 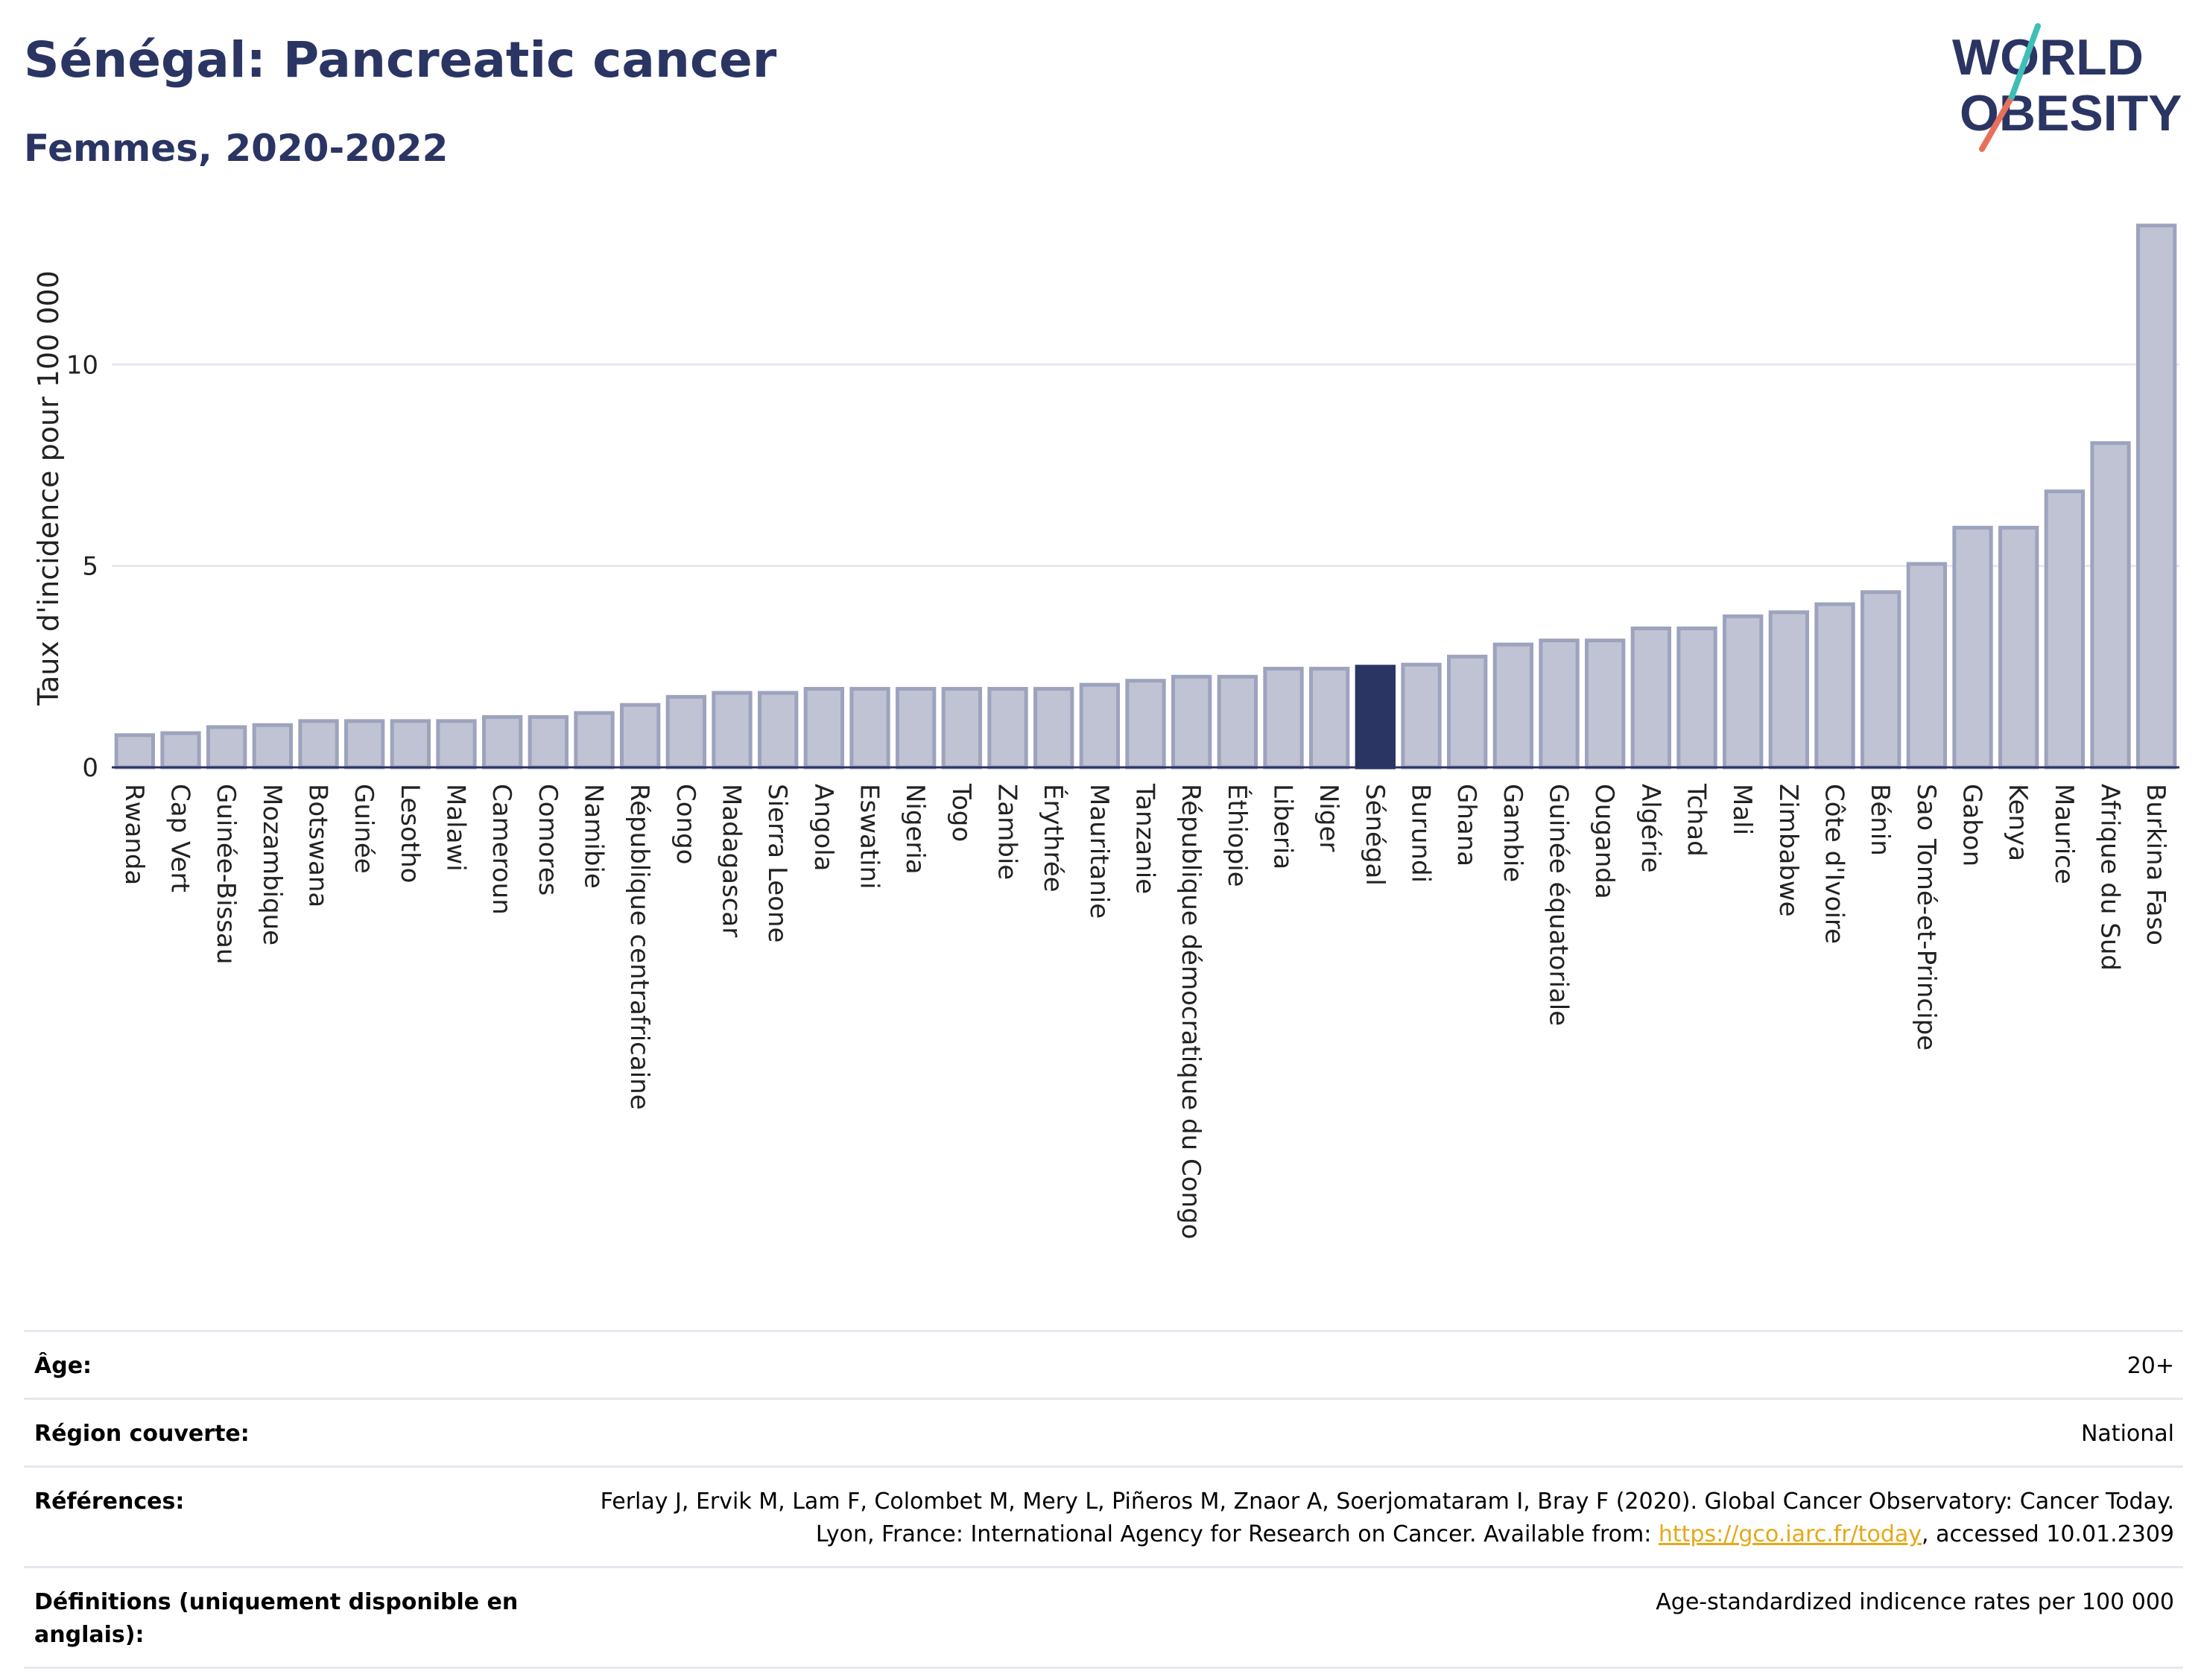 I want to click on x-tick-label: Zambie, so click(x=1007, y=832).